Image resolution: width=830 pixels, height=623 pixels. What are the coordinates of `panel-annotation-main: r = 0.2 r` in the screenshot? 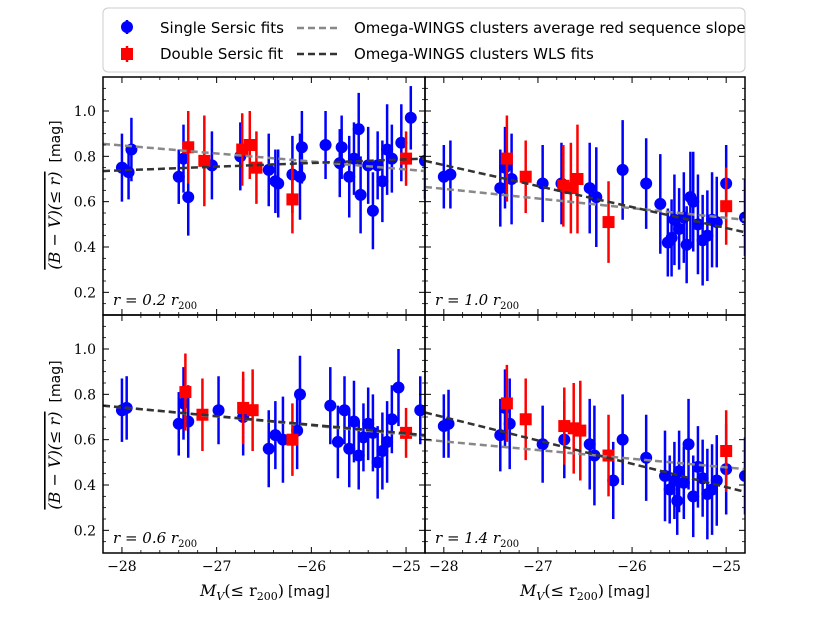 It's located at (146, 300).